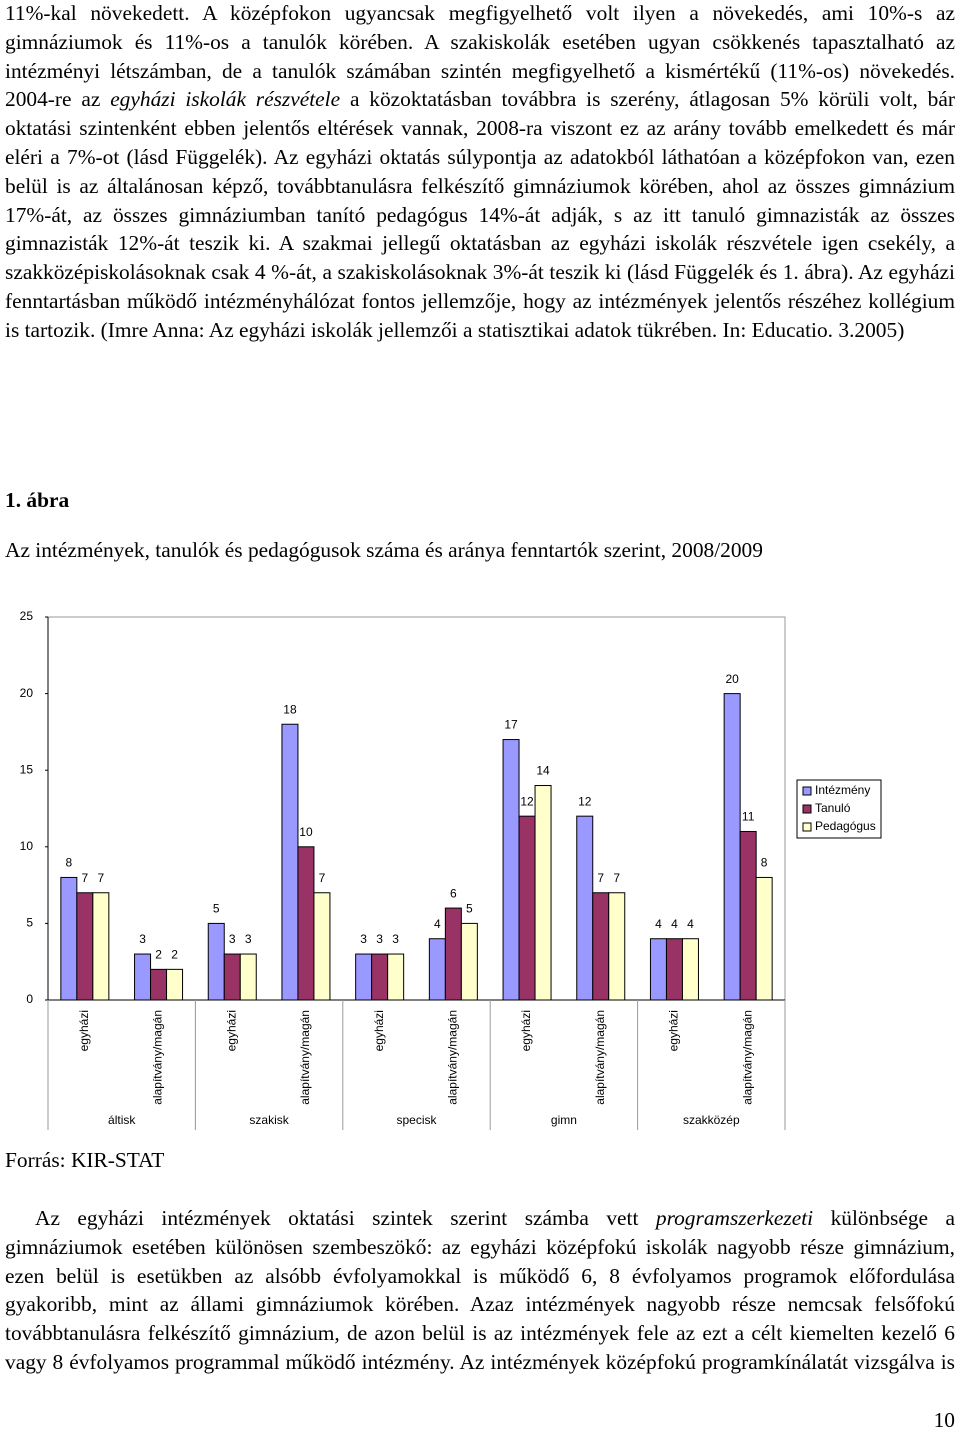 This screenshot has width=960, height=1434. What do you see at coordinates (845, 826) in the screenshot?
I see `legend-label: Pedagógus` at bounding box center [845, 826].